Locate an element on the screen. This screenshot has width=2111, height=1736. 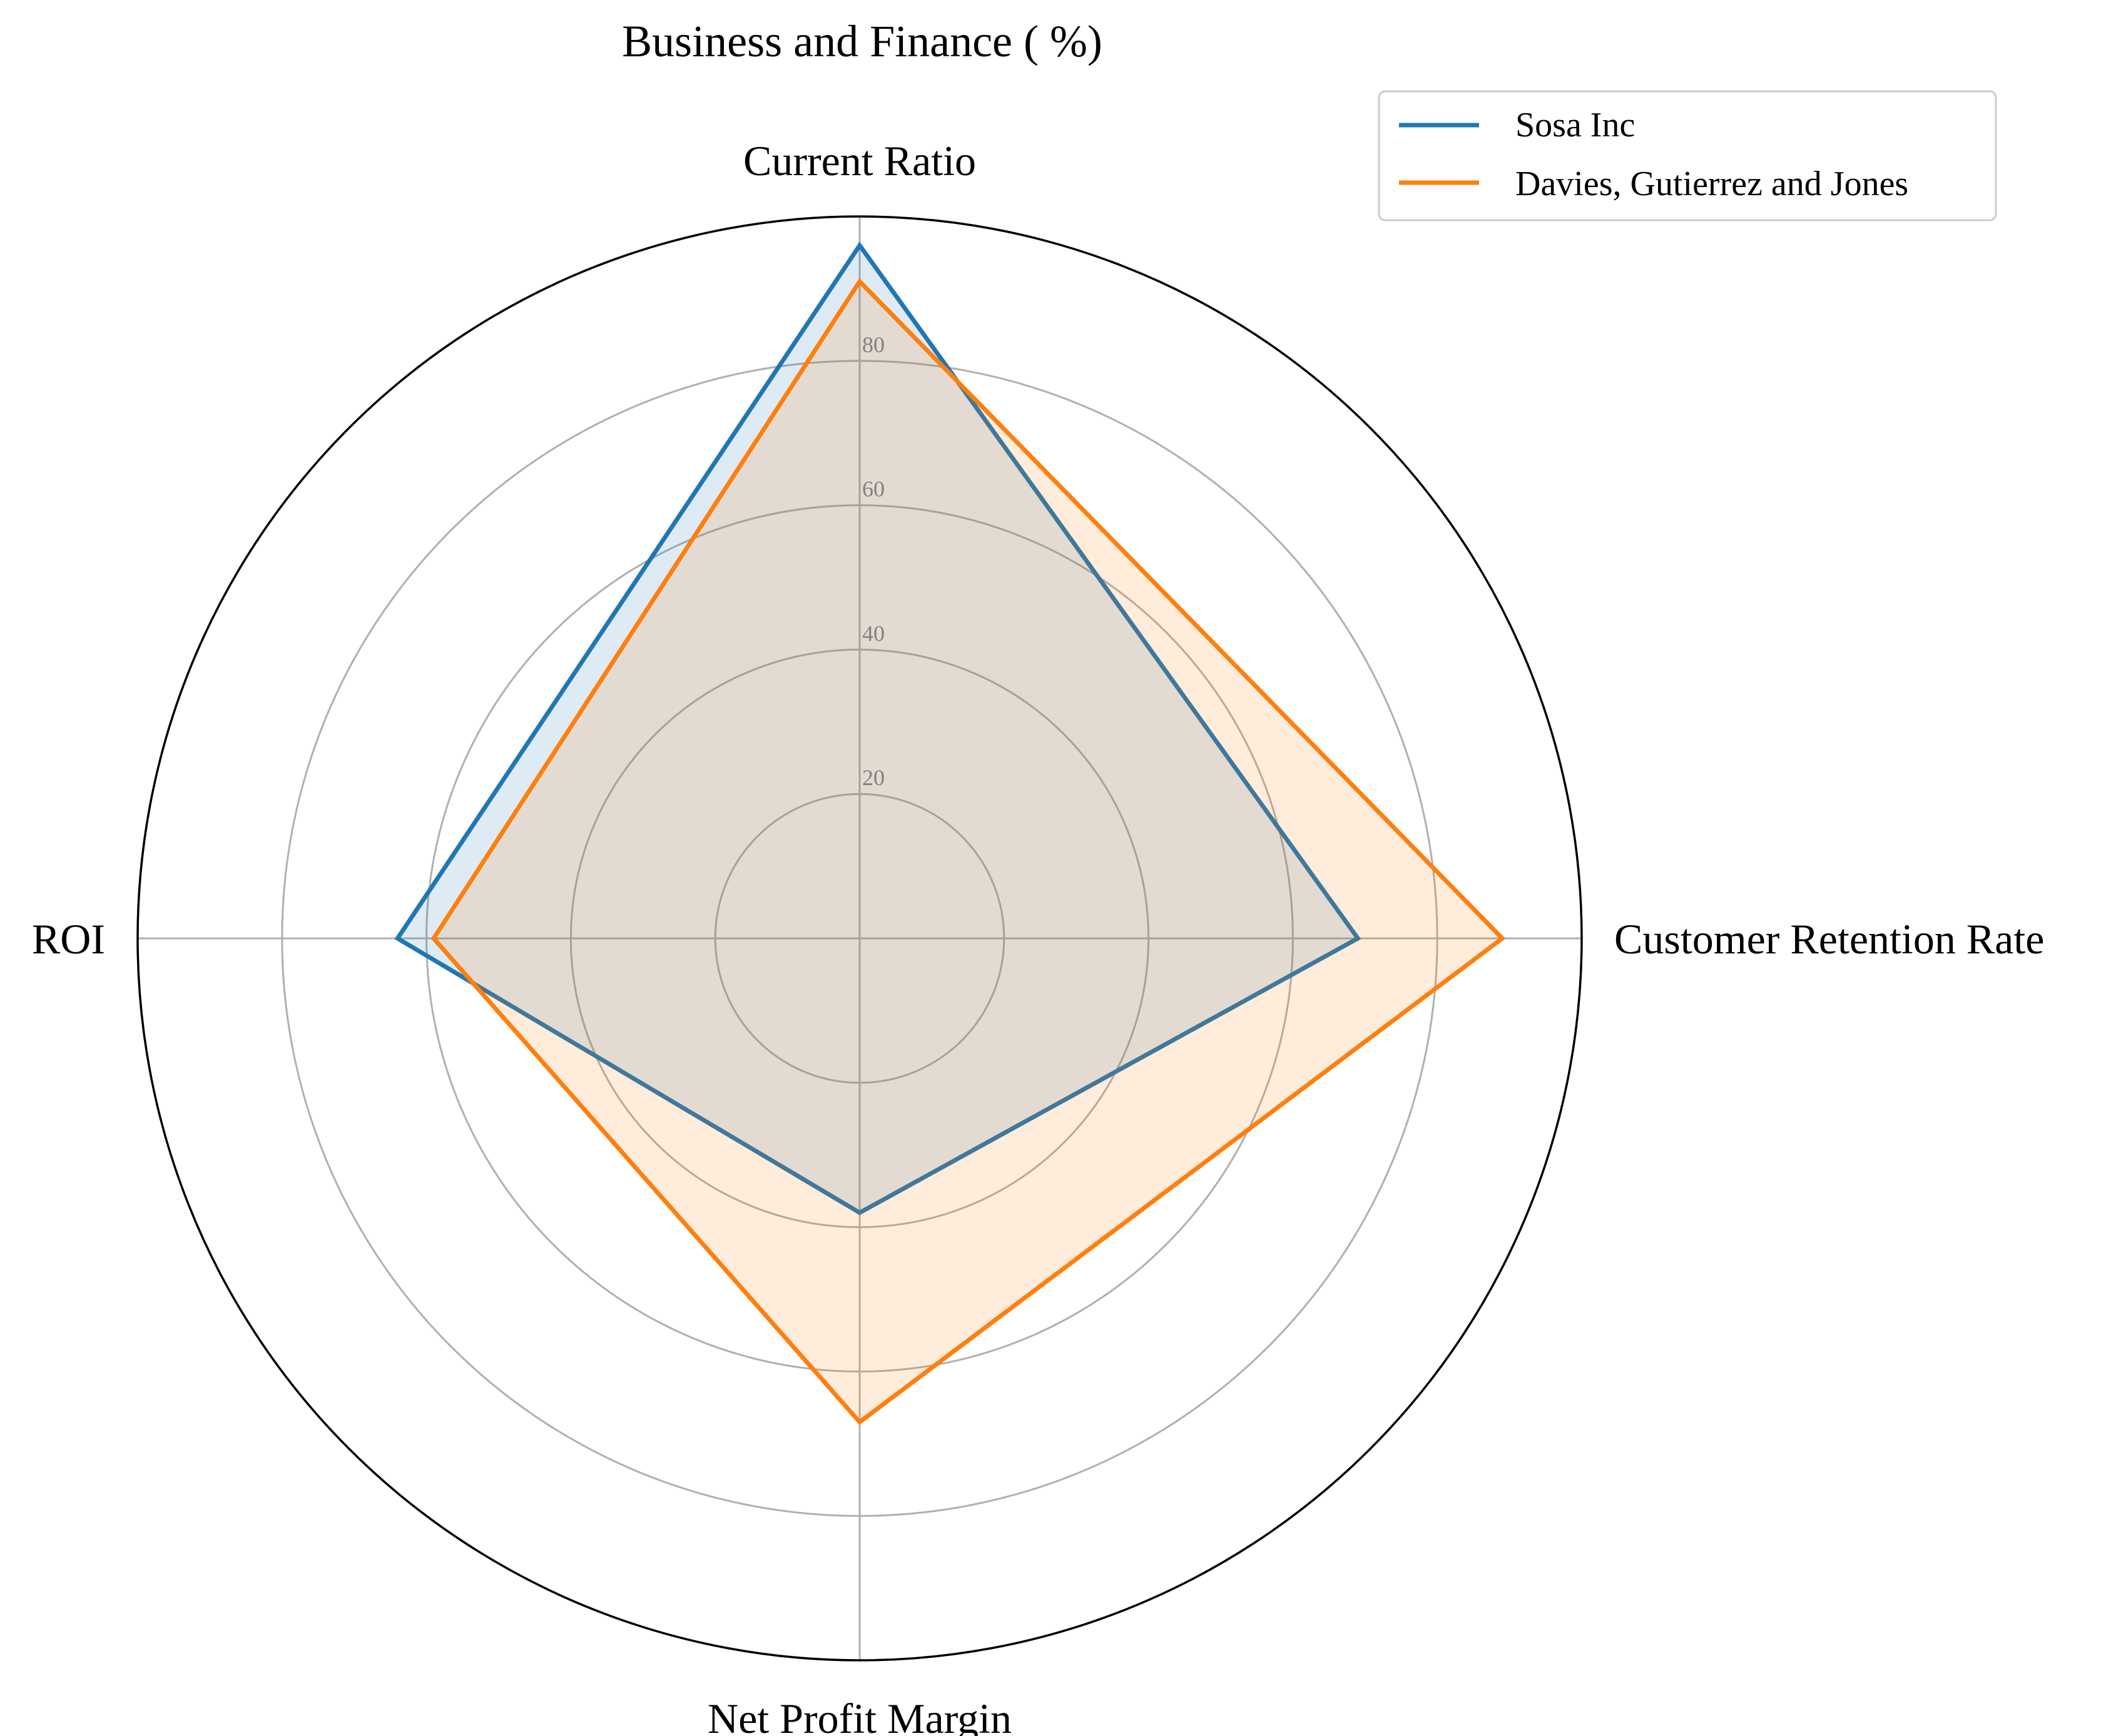
legend-frame is located at coordinates (1687, 155).